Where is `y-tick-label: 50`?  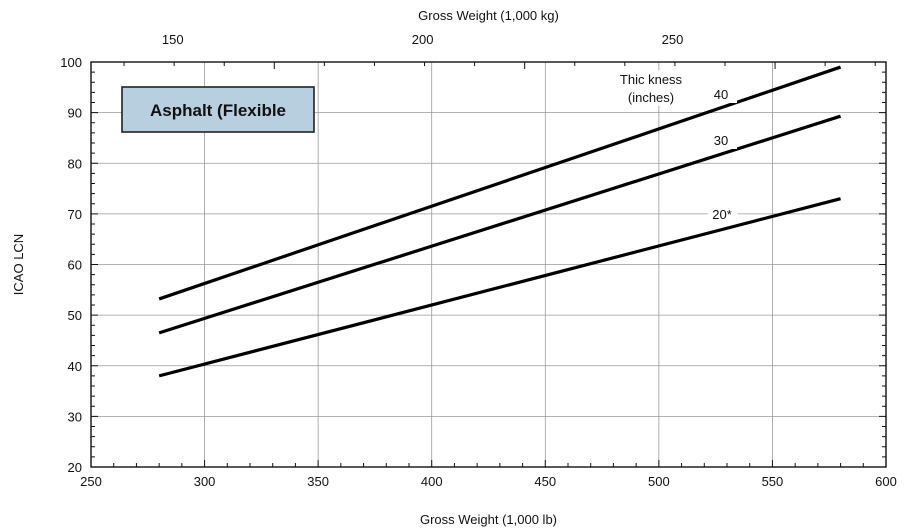 y-tick-label: 50 is located at coordinates (75, 315).